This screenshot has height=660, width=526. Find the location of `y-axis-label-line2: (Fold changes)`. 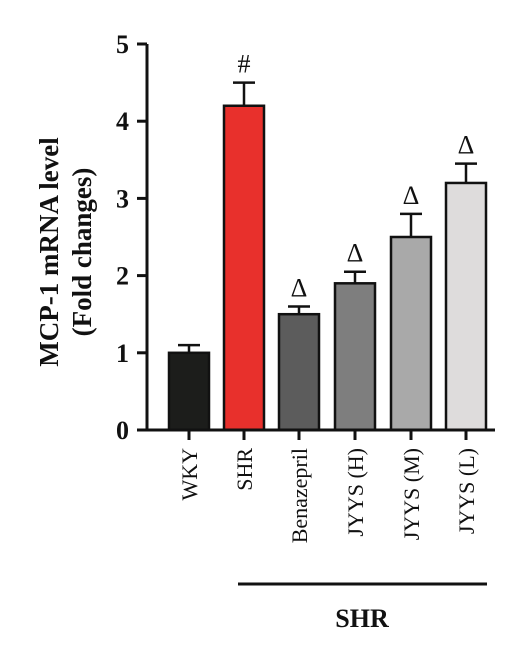

y-axis-label-line2: (Fold changes) is located at coordinates (82, 252).